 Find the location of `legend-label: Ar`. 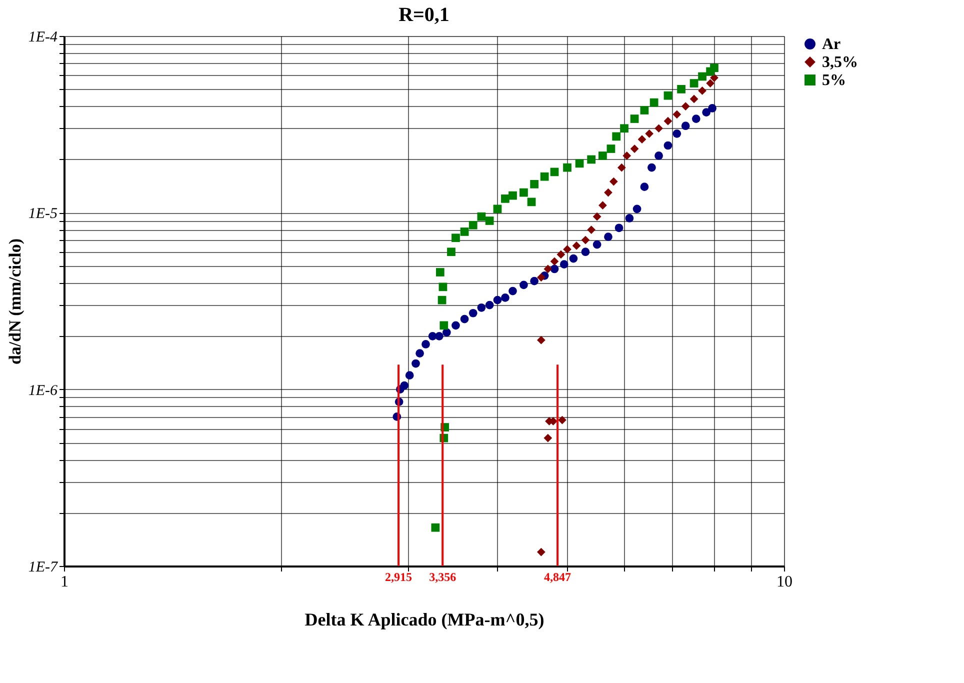

legend-label: Ar is located at coordinates (831, 44).